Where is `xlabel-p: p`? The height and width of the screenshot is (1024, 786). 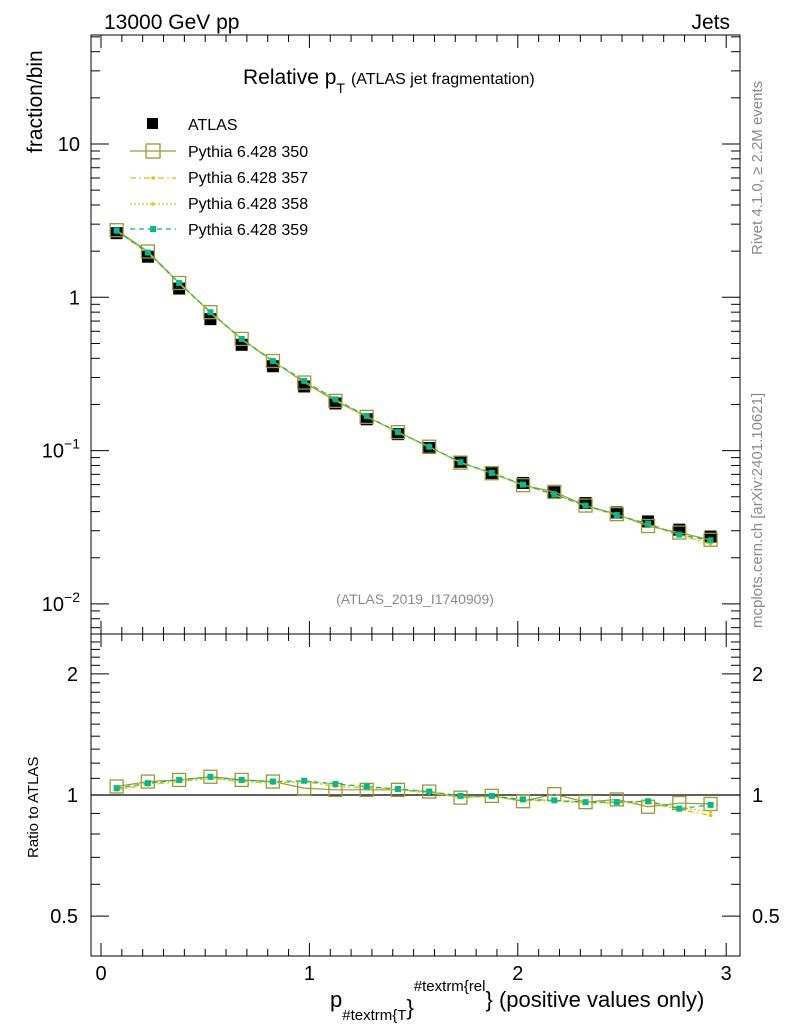
xlabel-p: p is located at coordinates (336, 999).